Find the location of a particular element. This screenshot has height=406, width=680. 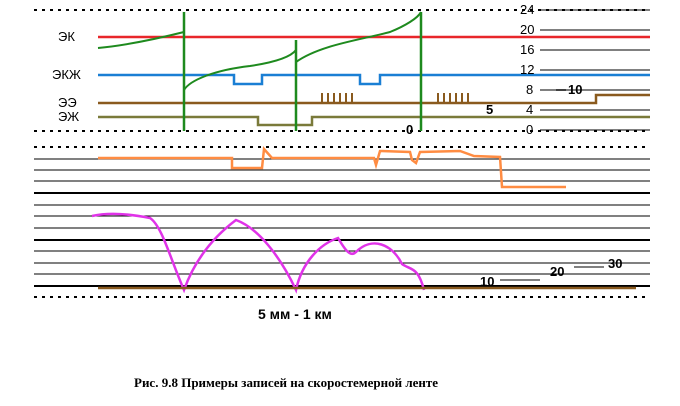

label-ekzh: ЭКЖ is located at coordinates (66, 74).